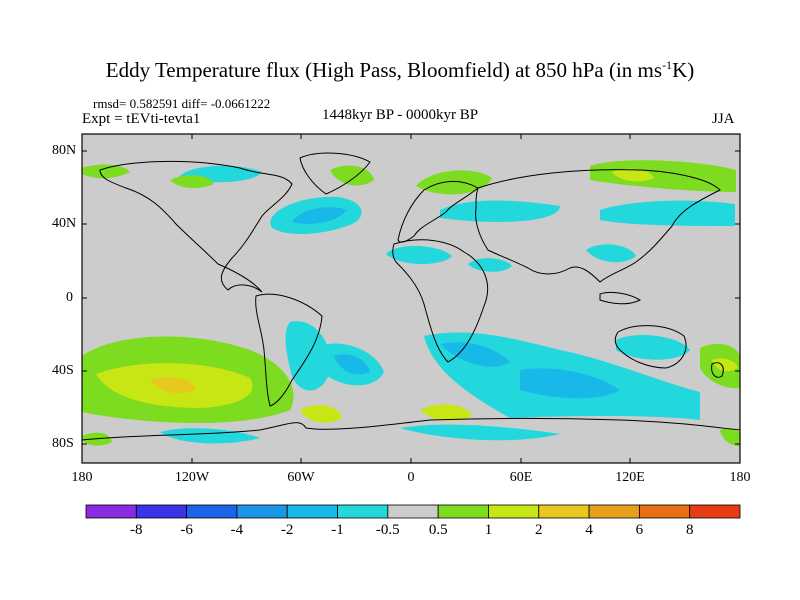  What do you see at coordinates (141, 119) in the screenshot?
I see `experiment-label: Expt = tEVti-tevta1` at bounding box center [141, 119].